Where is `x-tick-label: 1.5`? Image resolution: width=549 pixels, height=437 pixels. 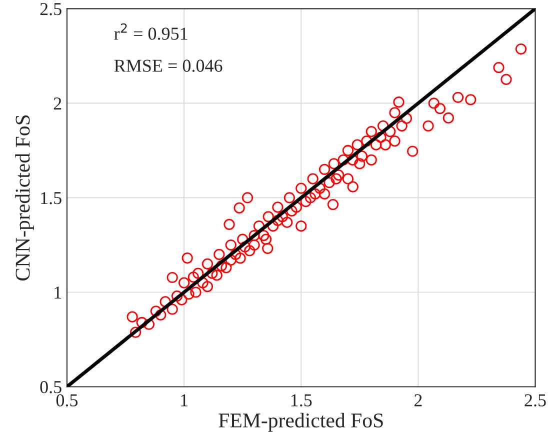 x-tick-label: 1.5 is located at coordinates (301, 400).